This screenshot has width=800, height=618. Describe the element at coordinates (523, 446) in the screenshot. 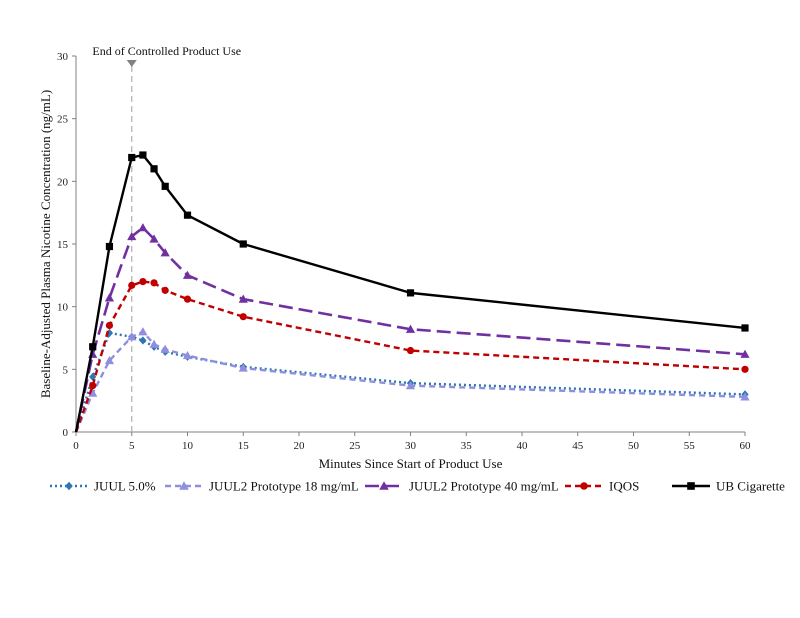

I see `x-tick-label: 40` at that location.